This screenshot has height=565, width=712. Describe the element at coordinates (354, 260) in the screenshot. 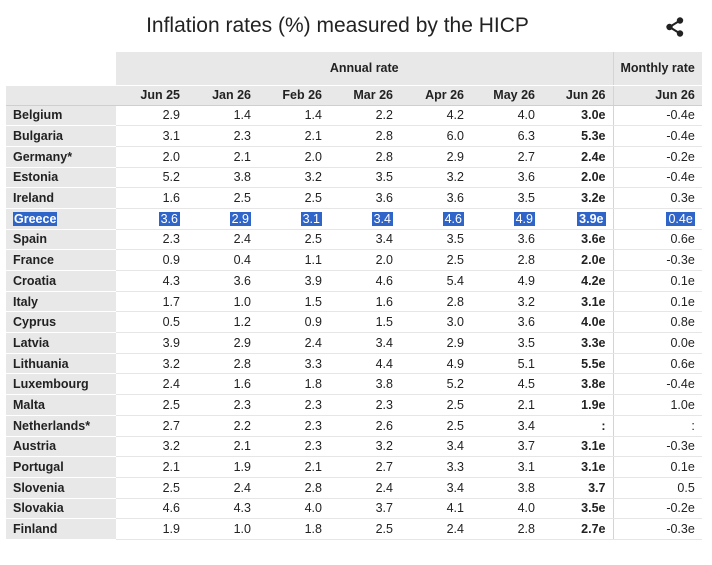

I see `table-row: France 0.9 0.4 1.1 2.0 2.5 2.8 2.0e -0.3e` at that location.